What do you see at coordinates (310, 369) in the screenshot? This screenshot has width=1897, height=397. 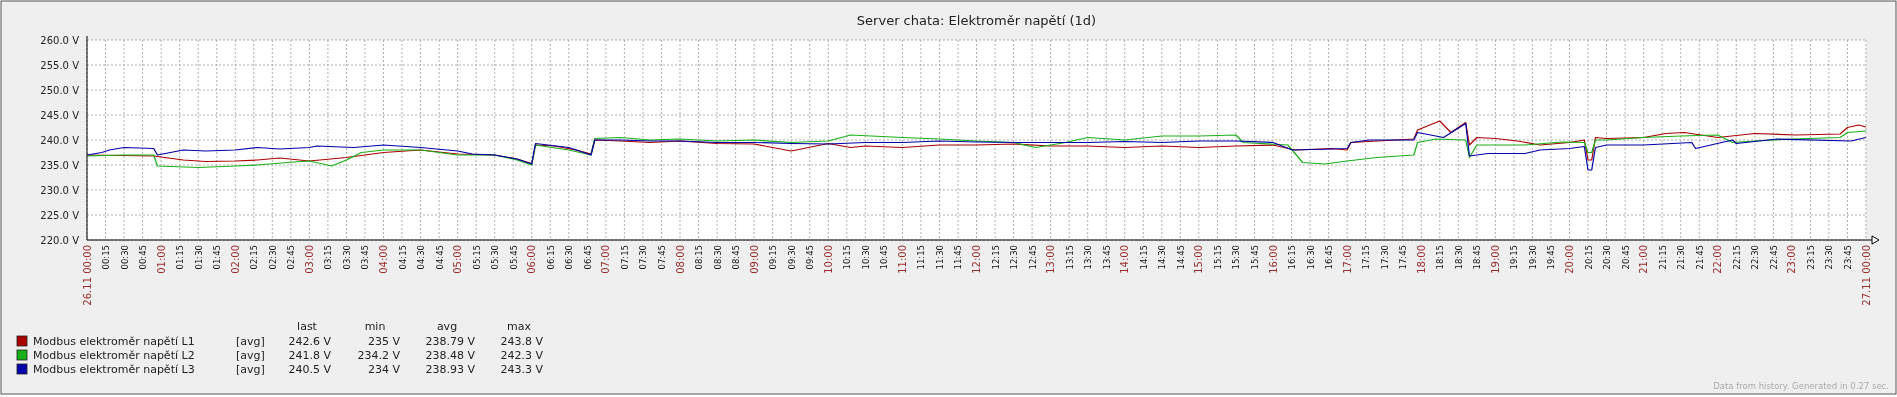 I see `text: 240.5 V` at bounding box center [310, 369].